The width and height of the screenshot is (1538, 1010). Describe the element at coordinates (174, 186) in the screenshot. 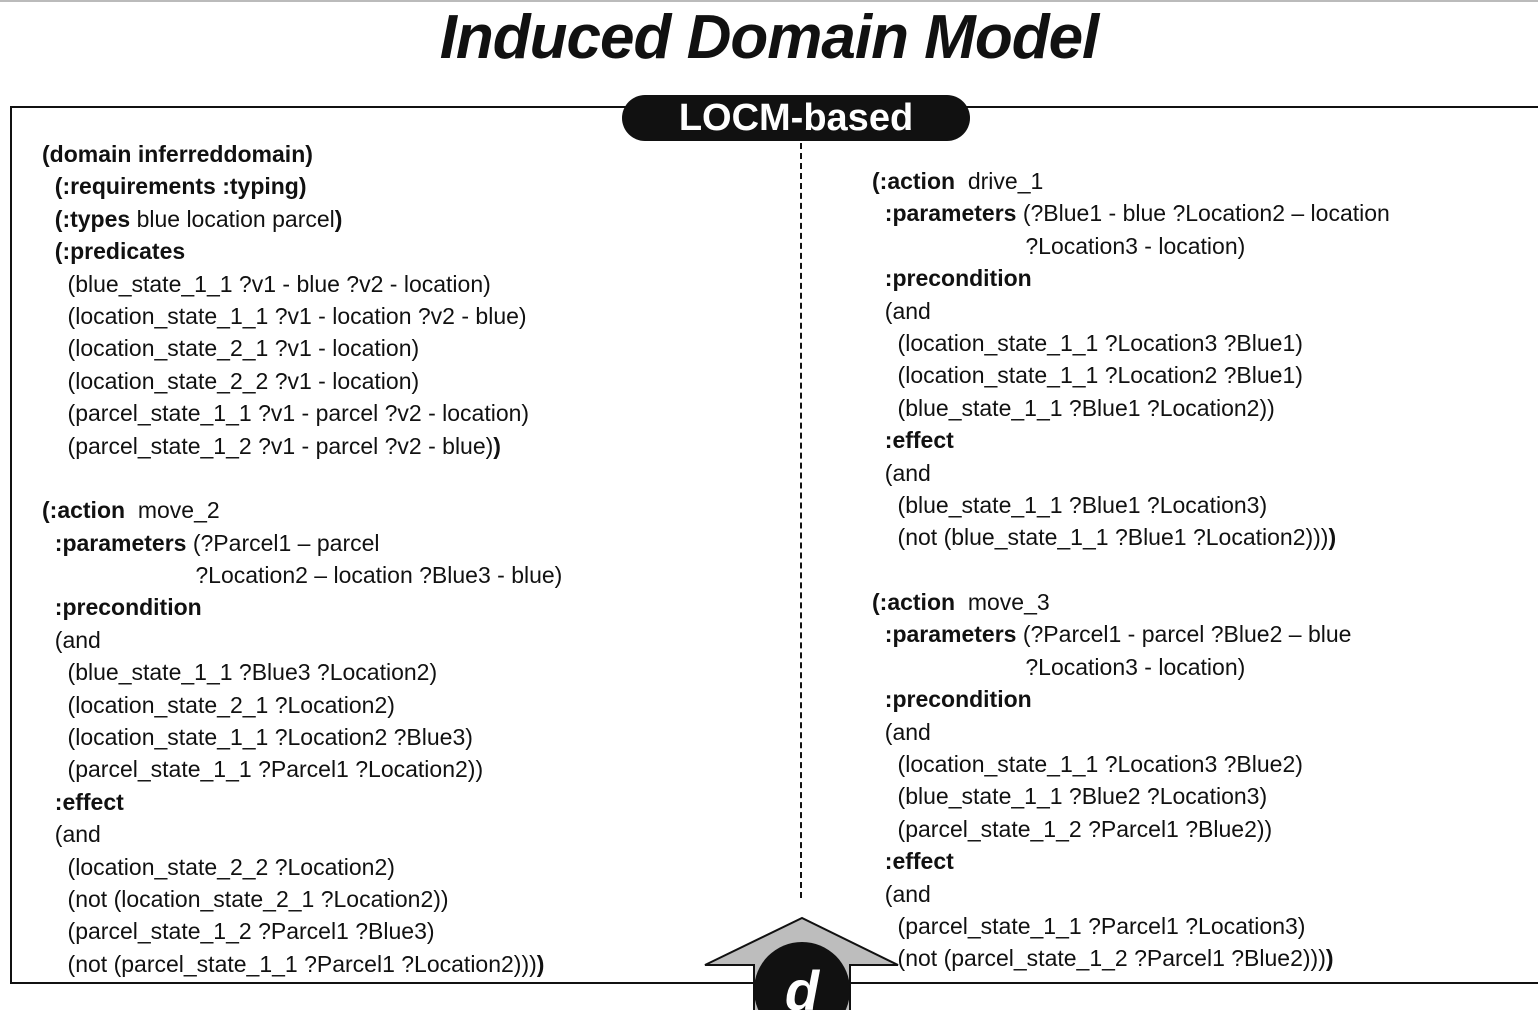

I see `keyword-token: (:requirements :typing)` at that location.